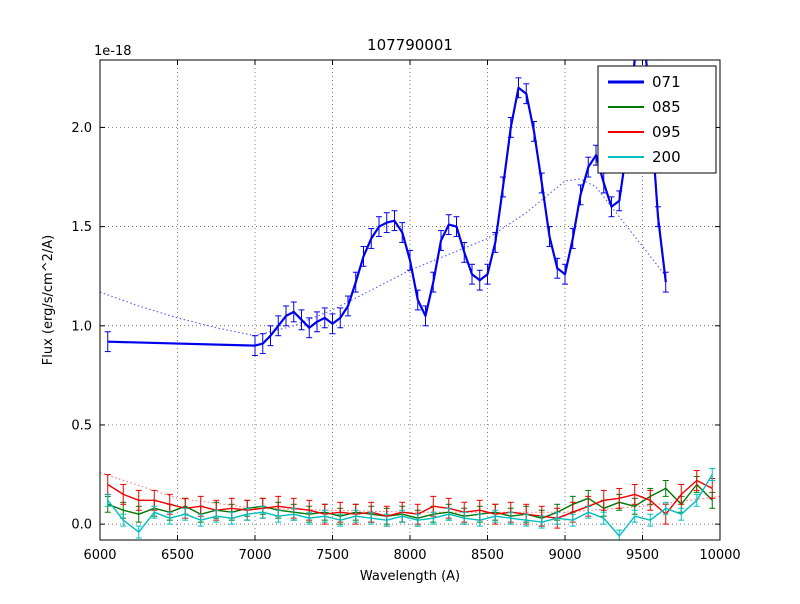 Image resolution: width=800 pixels, height=604 pixels. I want to click on legend-label-200: 200, so click(666, 157).